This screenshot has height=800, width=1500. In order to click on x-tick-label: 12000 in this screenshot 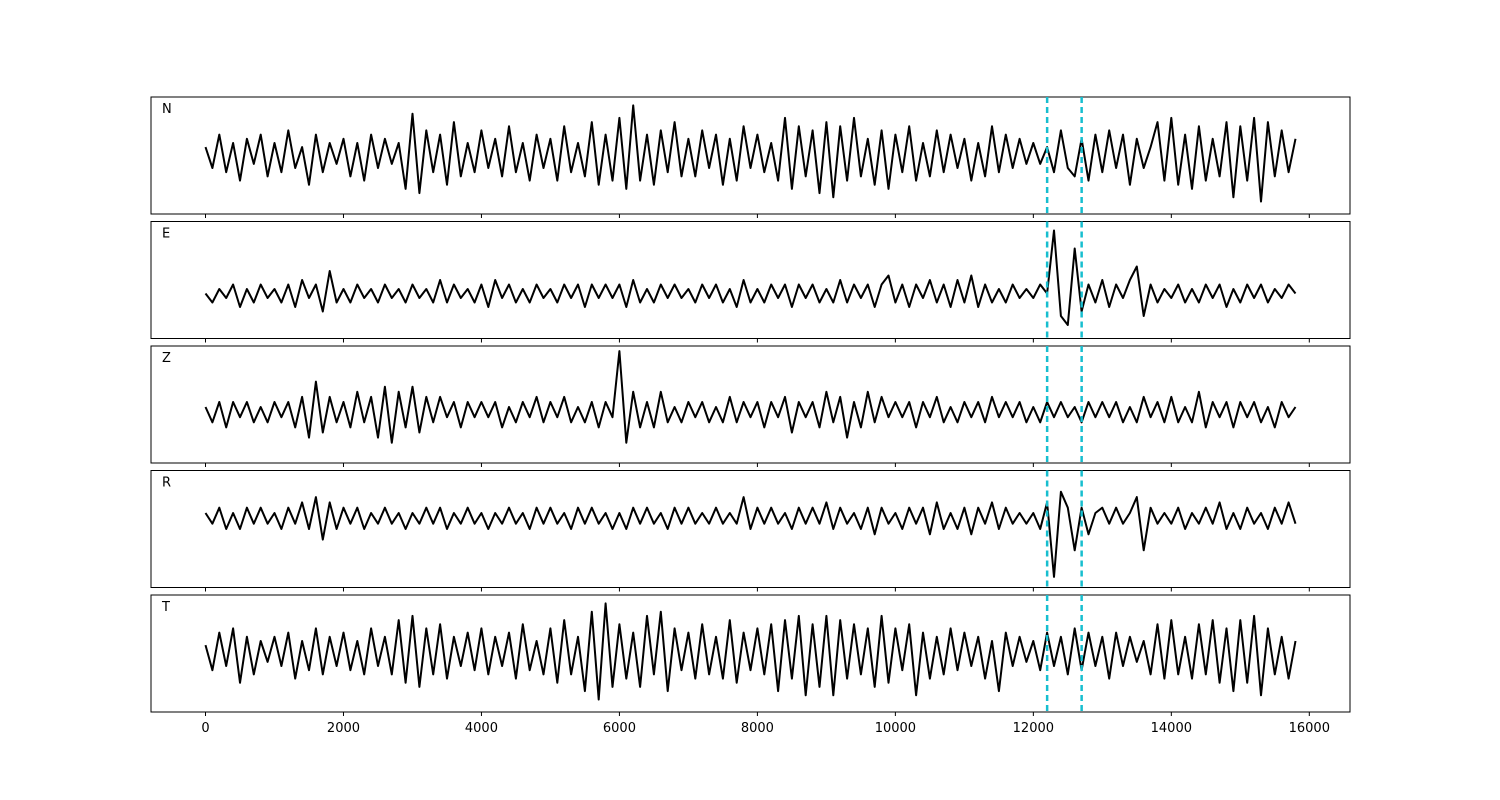, I will do `click(1033, 728)`.